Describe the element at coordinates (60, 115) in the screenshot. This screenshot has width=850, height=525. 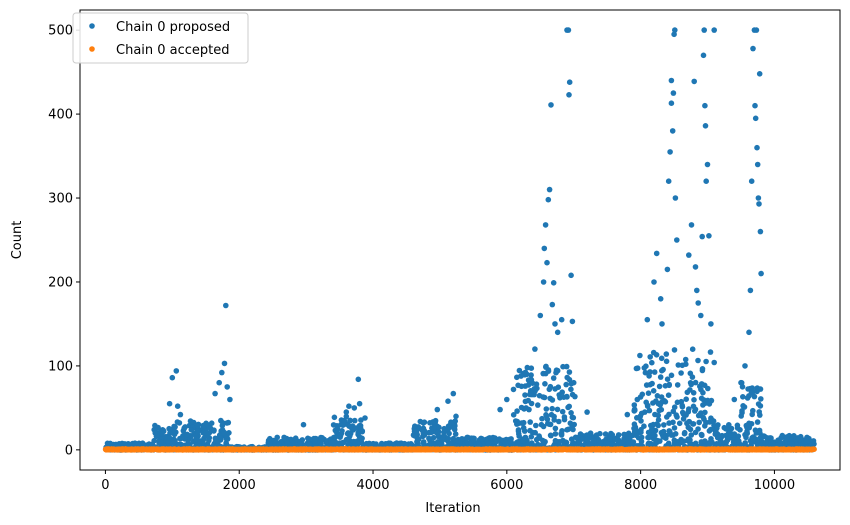
I see `y-tick-label: 400` at that location.